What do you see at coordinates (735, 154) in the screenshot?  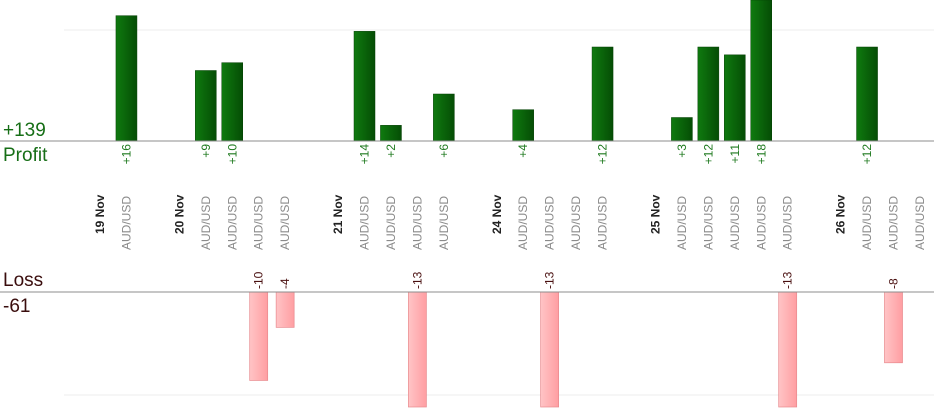 I see `profit-value-label: +11` at bounding box center [735, 154].